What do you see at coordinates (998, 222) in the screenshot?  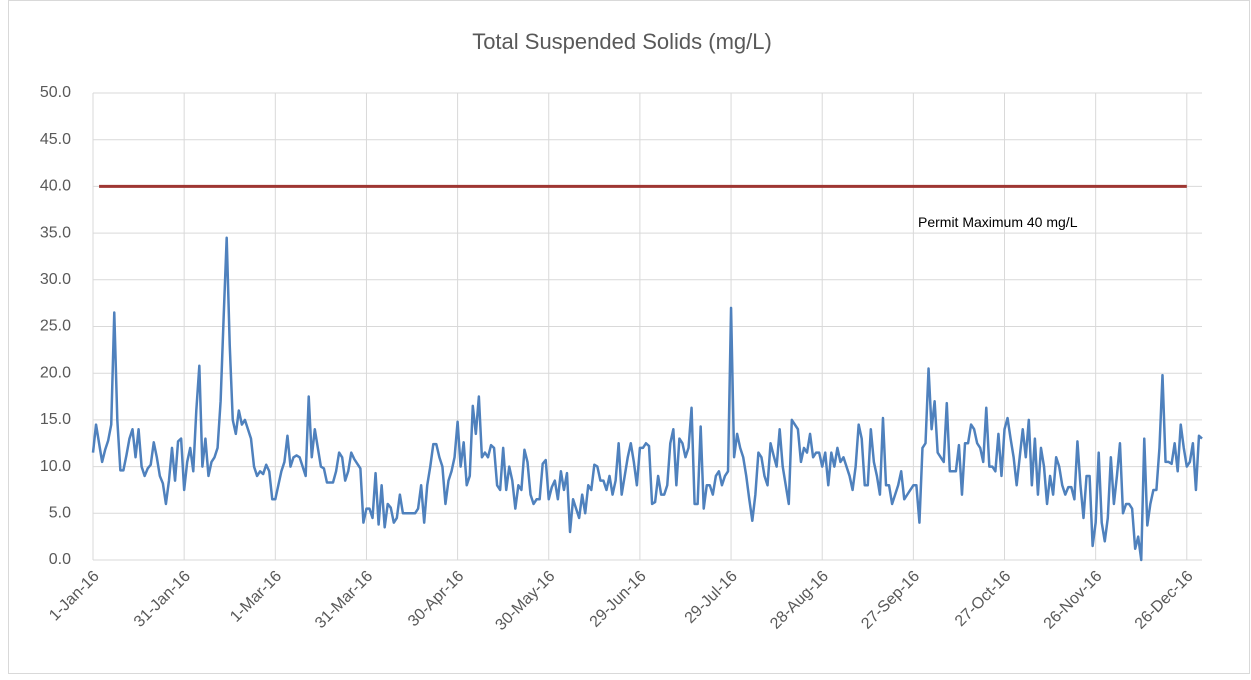 I see `permit-label: Permit Maximum 40 mg/L` at bounding box center [998, 222].